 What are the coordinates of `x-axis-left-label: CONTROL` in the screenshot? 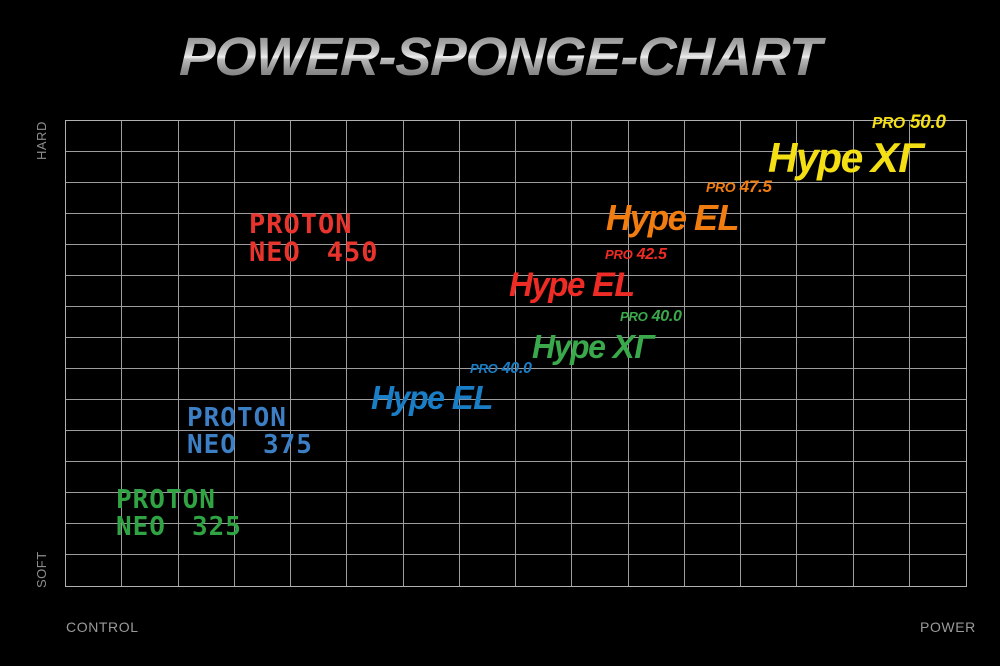 It's located at (102, 627).